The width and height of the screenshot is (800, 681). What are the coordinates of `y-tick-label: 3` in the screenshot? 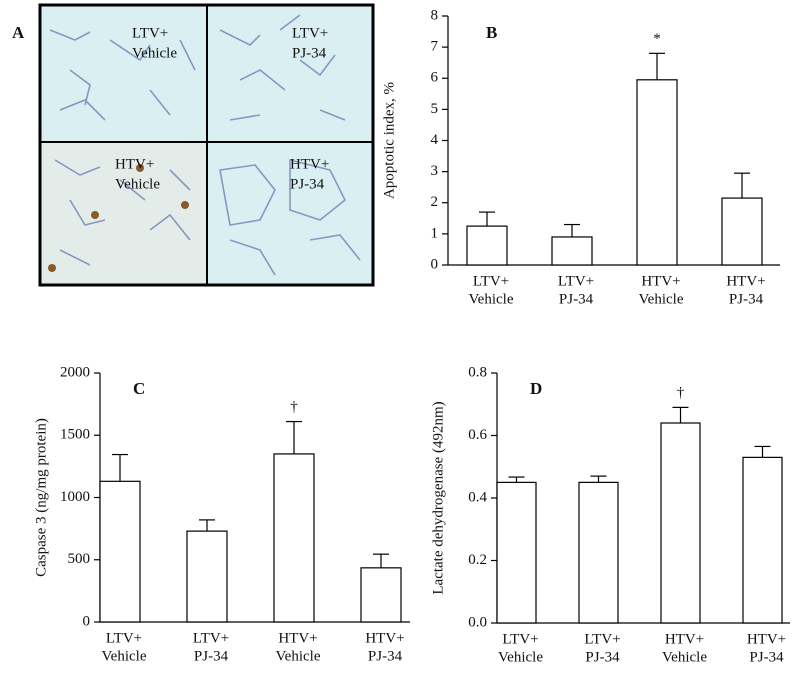 It's located at (435, 171).